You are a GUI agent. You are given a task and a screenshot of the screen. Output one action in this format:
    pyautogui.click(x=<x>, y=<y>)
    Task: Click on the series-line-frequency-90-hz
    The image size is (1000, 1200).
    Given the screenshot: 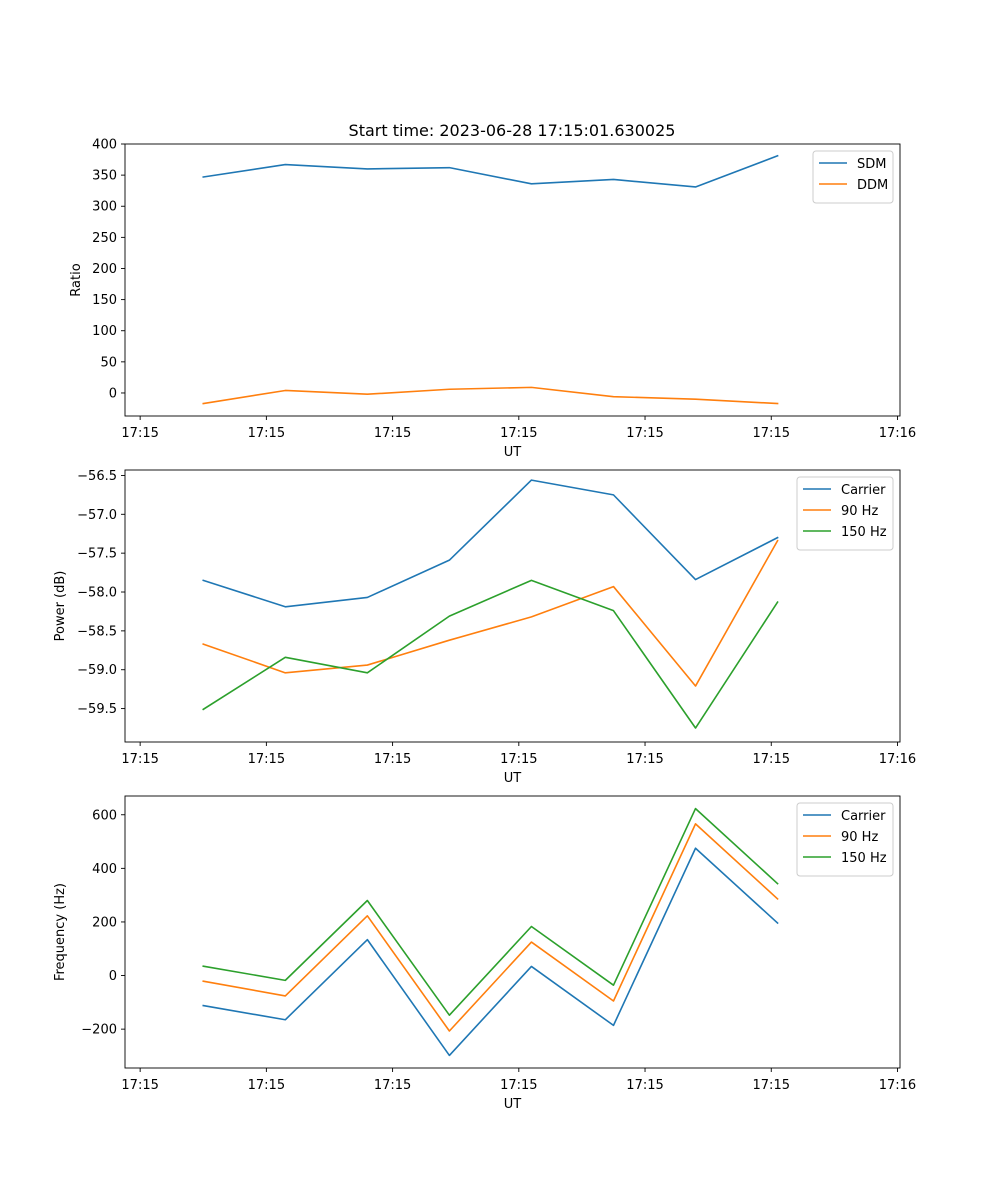 What is the action you would take?
    pyautogui.click(x=490, y=927)
    